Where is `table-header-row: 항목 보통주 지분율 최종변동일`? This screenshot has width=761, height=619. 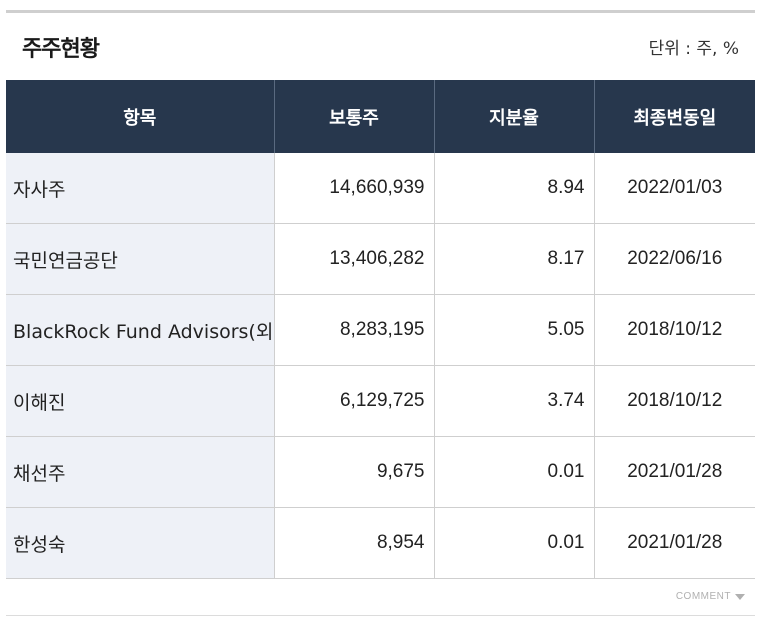
table-header-row: 항목 보통주 지분율 최종변동일 is located at coordinates (380, 116).